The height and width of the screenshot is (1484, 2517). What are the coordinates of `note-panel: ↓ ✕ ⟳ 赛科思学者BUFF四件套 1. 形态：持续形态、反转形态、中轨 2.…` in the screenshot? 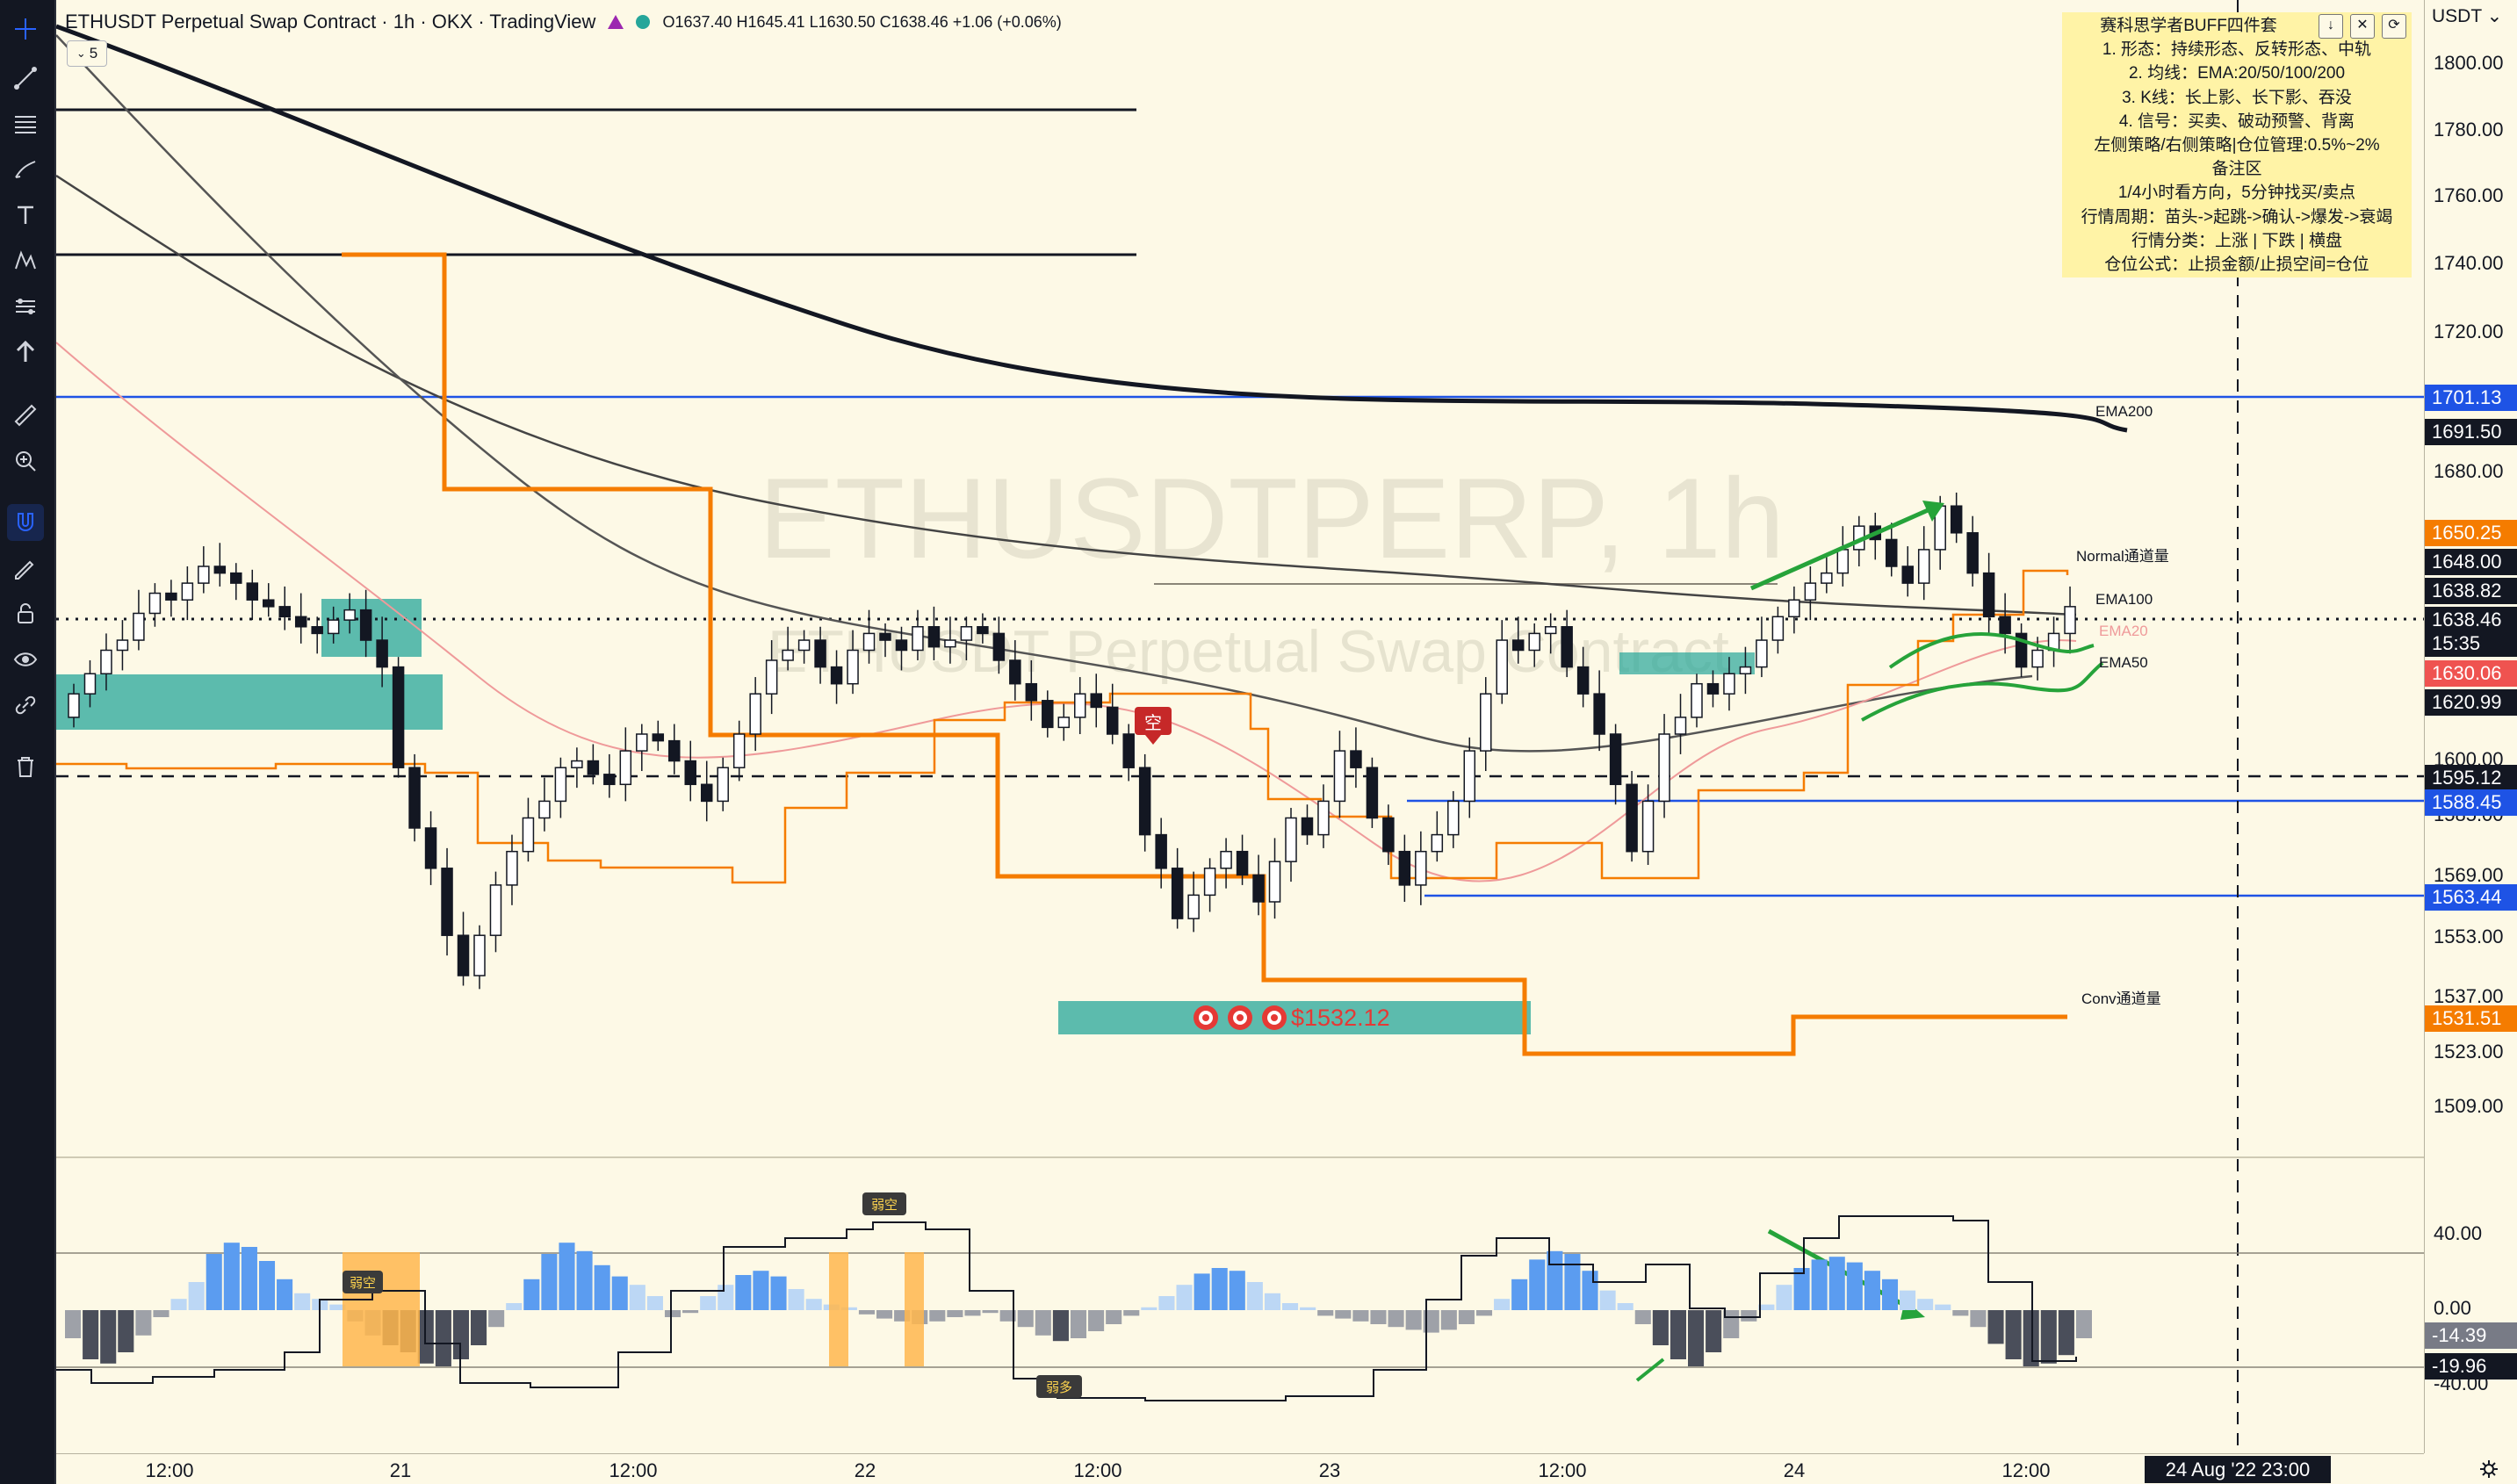 It's located at (2237, 144).